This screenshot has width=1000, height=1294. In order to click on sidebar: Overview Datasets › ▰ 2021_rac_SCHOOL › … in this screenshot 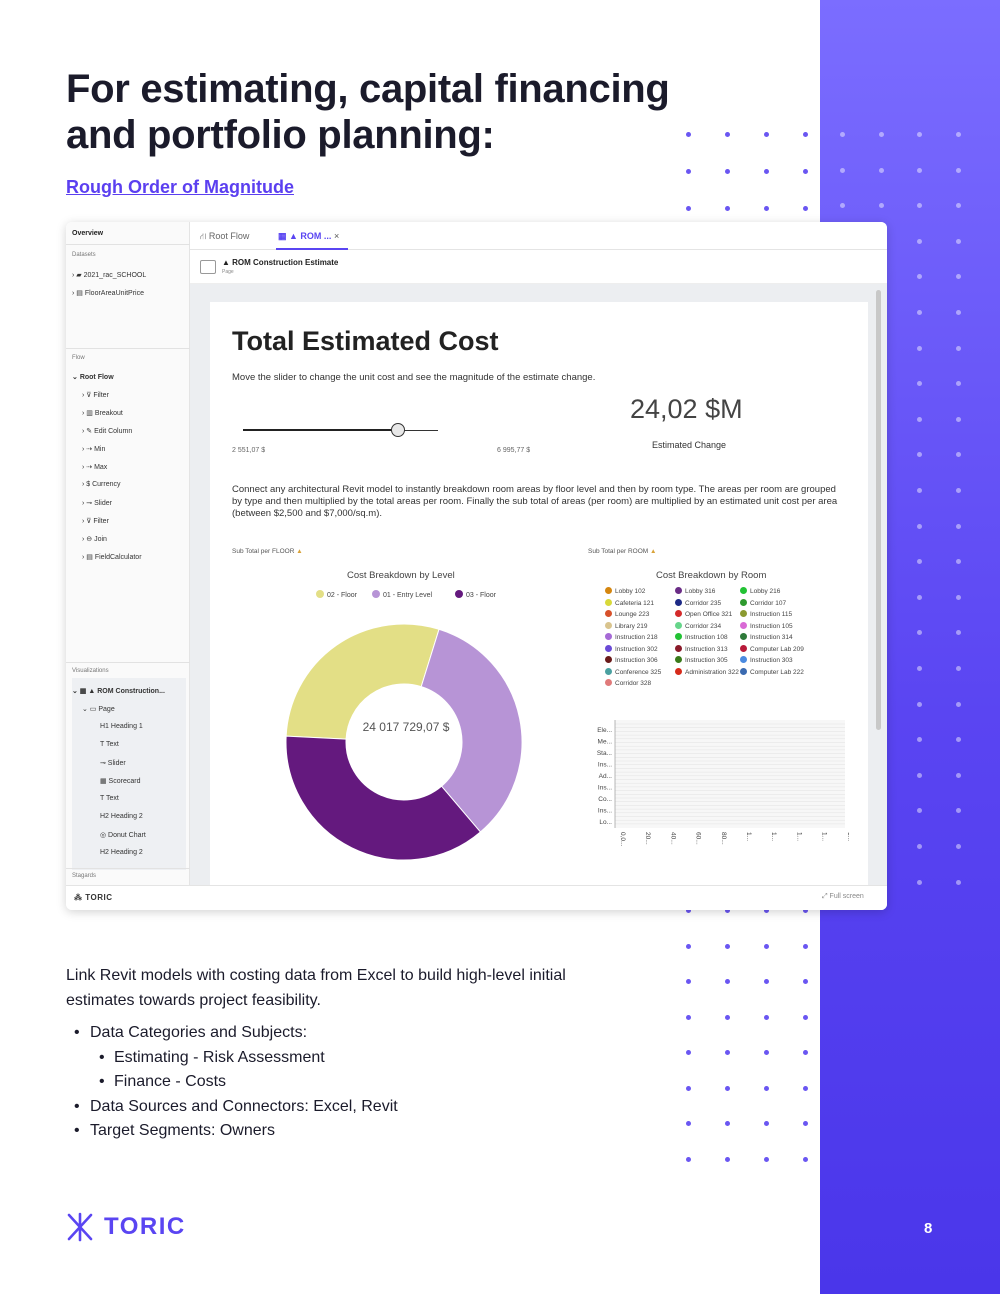, I will do `click(128, 553)`.